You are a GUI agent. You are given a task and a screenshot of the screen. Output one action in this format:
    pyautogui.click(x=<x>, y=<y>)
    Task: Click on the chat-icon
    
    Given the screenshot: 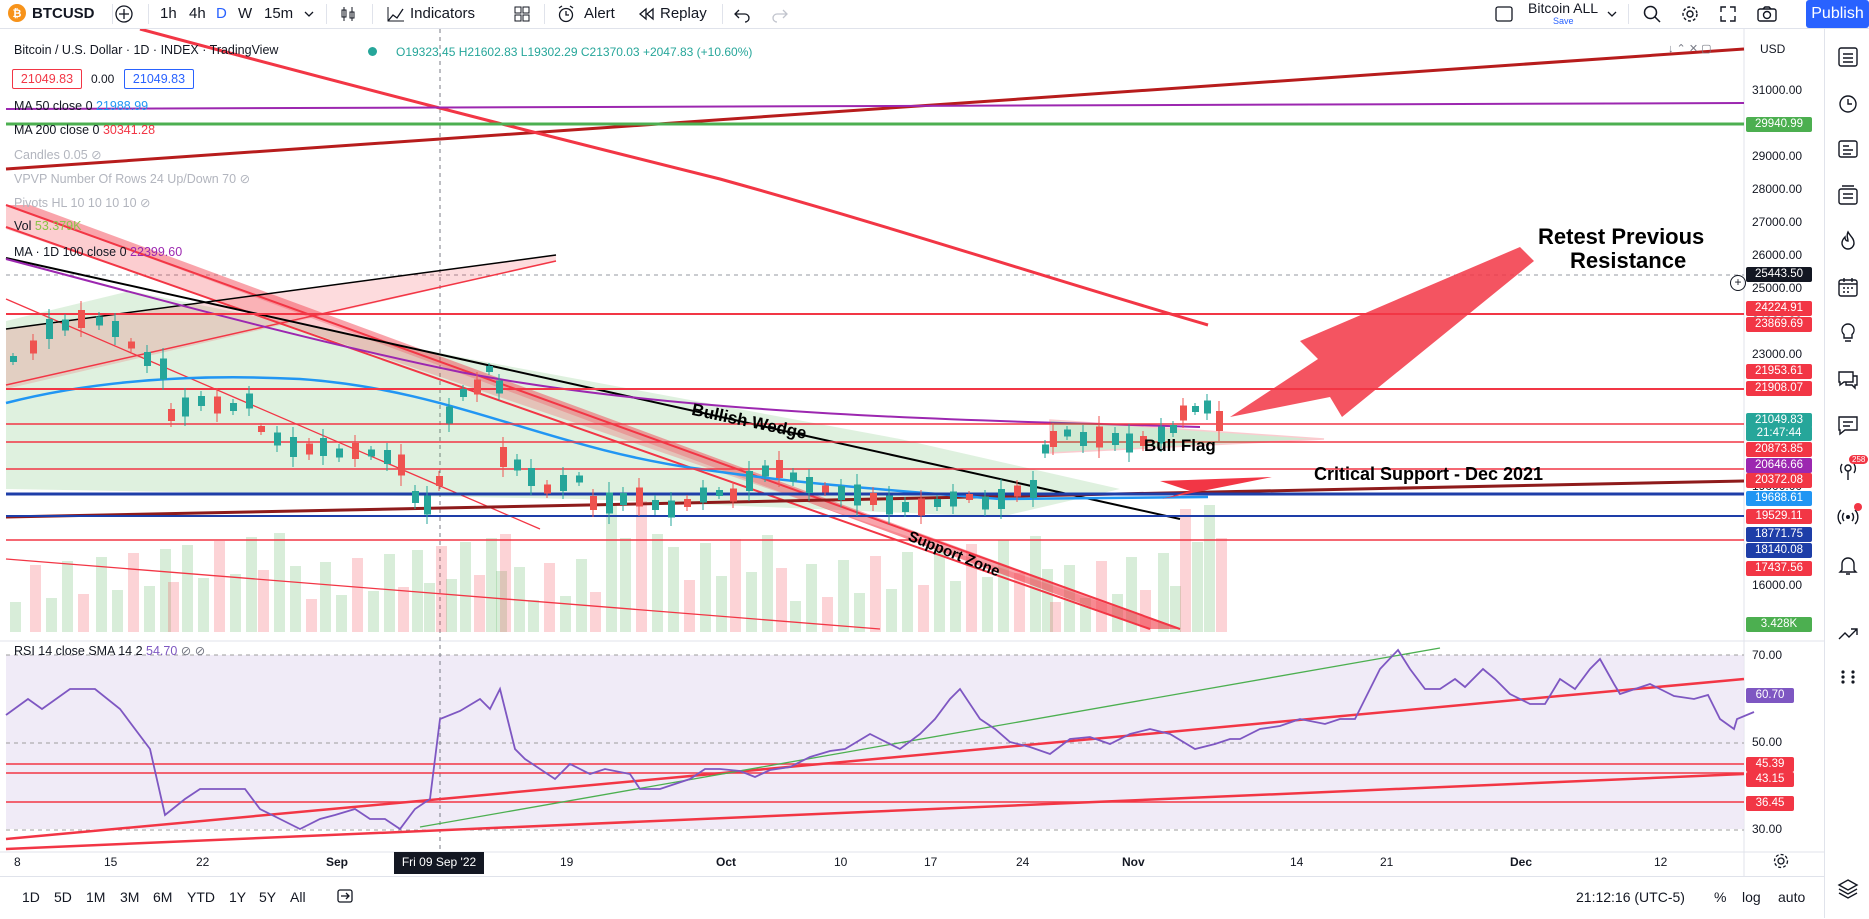 What is the action you would take?
    pyautogui.click(x=1848, y=379)
    